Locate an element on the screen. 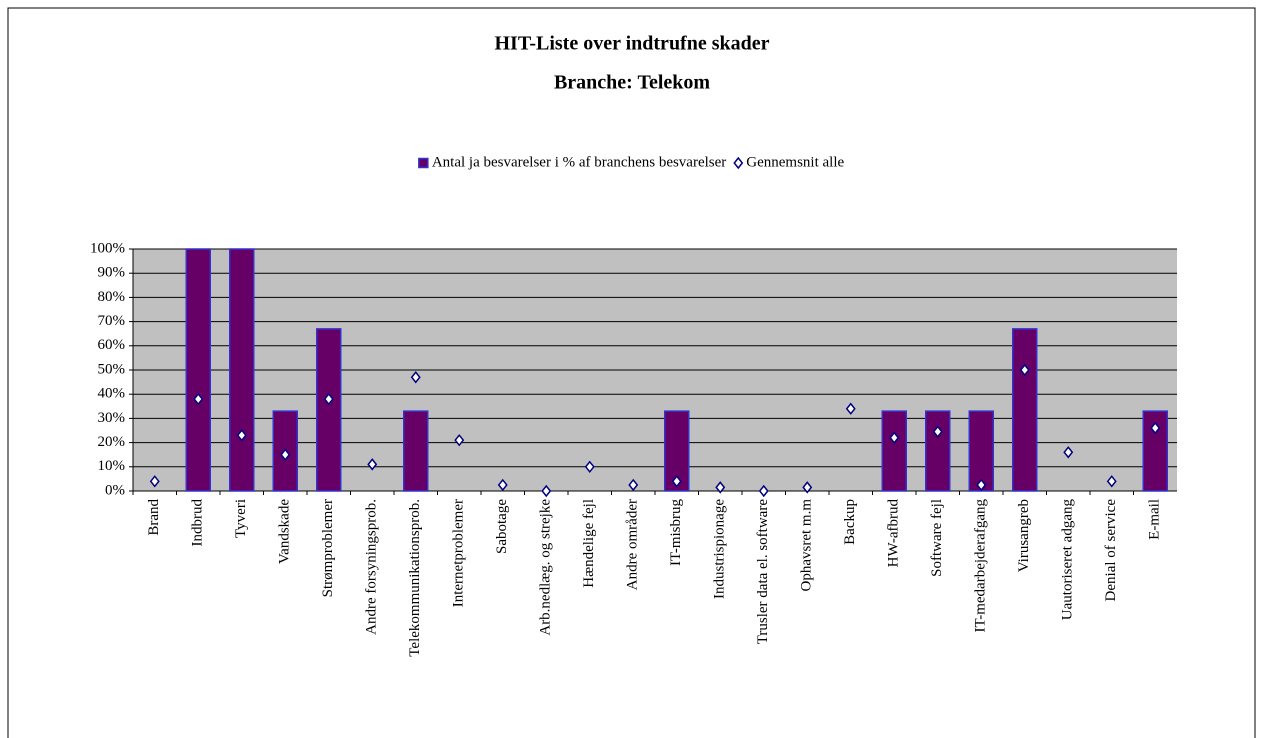 Image resolution: width=1263 pixels, height=738 pixels. x-tick-label: Andre områder is located at coordinates (633, 544).